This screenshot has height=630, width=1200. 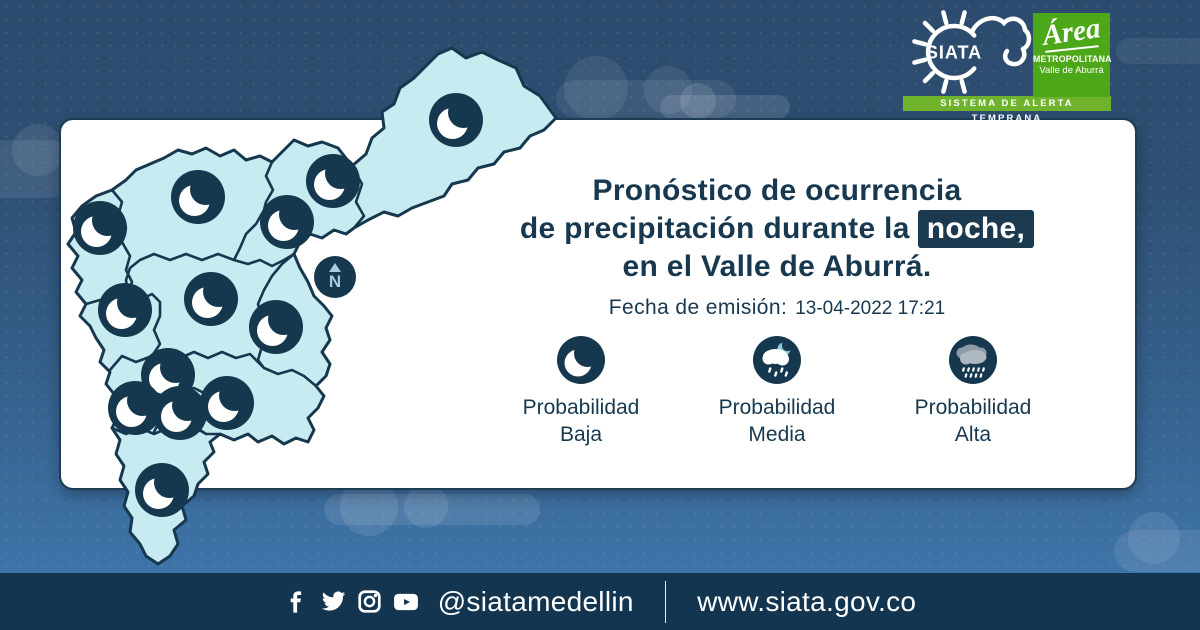 I want to click on legend-item-alta: Probabilidad Alta, so click(x=973, y=391).